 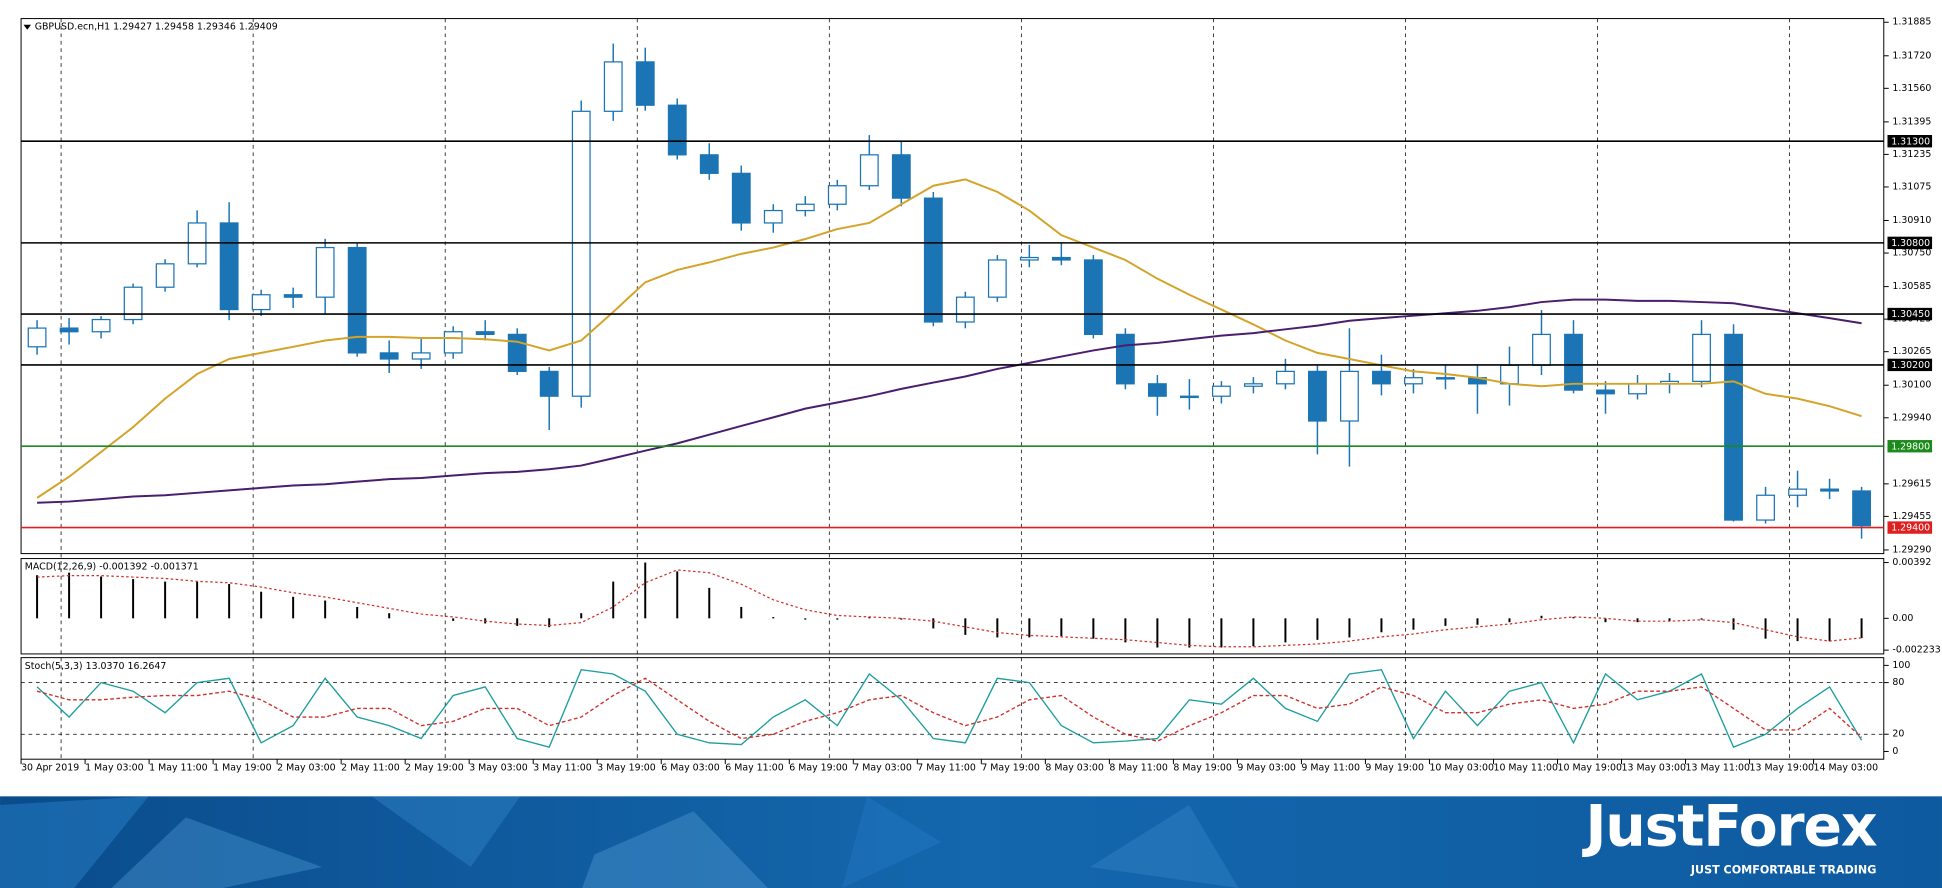 I want to click on x-tick-label: 14 May 03:00, so click(x=1846, y=767).